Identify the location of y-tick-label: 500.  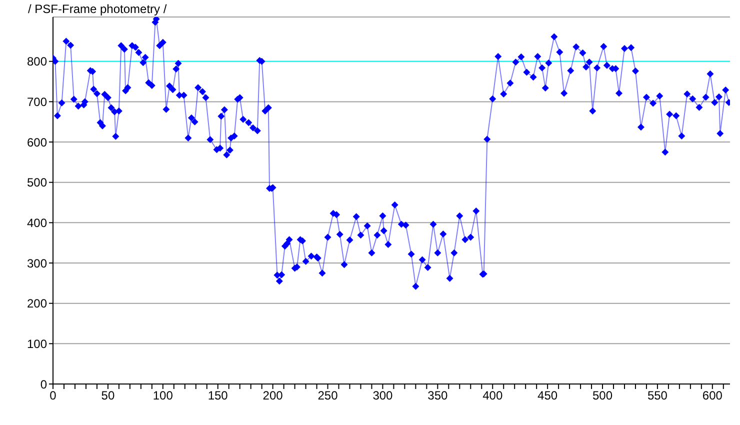
(37, 183).